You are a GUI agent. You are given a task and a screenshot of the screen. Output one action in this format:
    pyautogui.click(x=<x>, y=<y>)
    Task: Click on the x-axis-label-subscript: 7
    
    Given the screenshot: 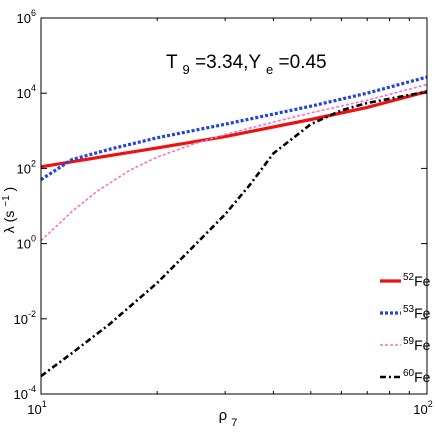 What is the action you would take?
    pyautogui.click(x=234, y=423)
    